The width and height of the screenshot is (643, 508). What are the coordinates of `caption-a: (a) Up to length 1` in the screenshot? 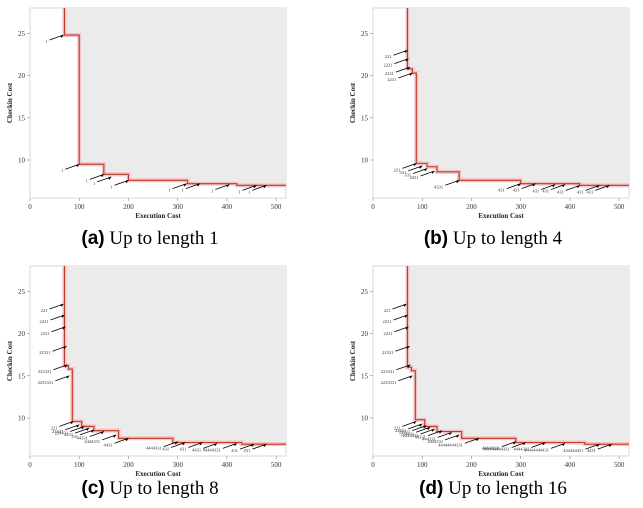 It's located at (150, 239).